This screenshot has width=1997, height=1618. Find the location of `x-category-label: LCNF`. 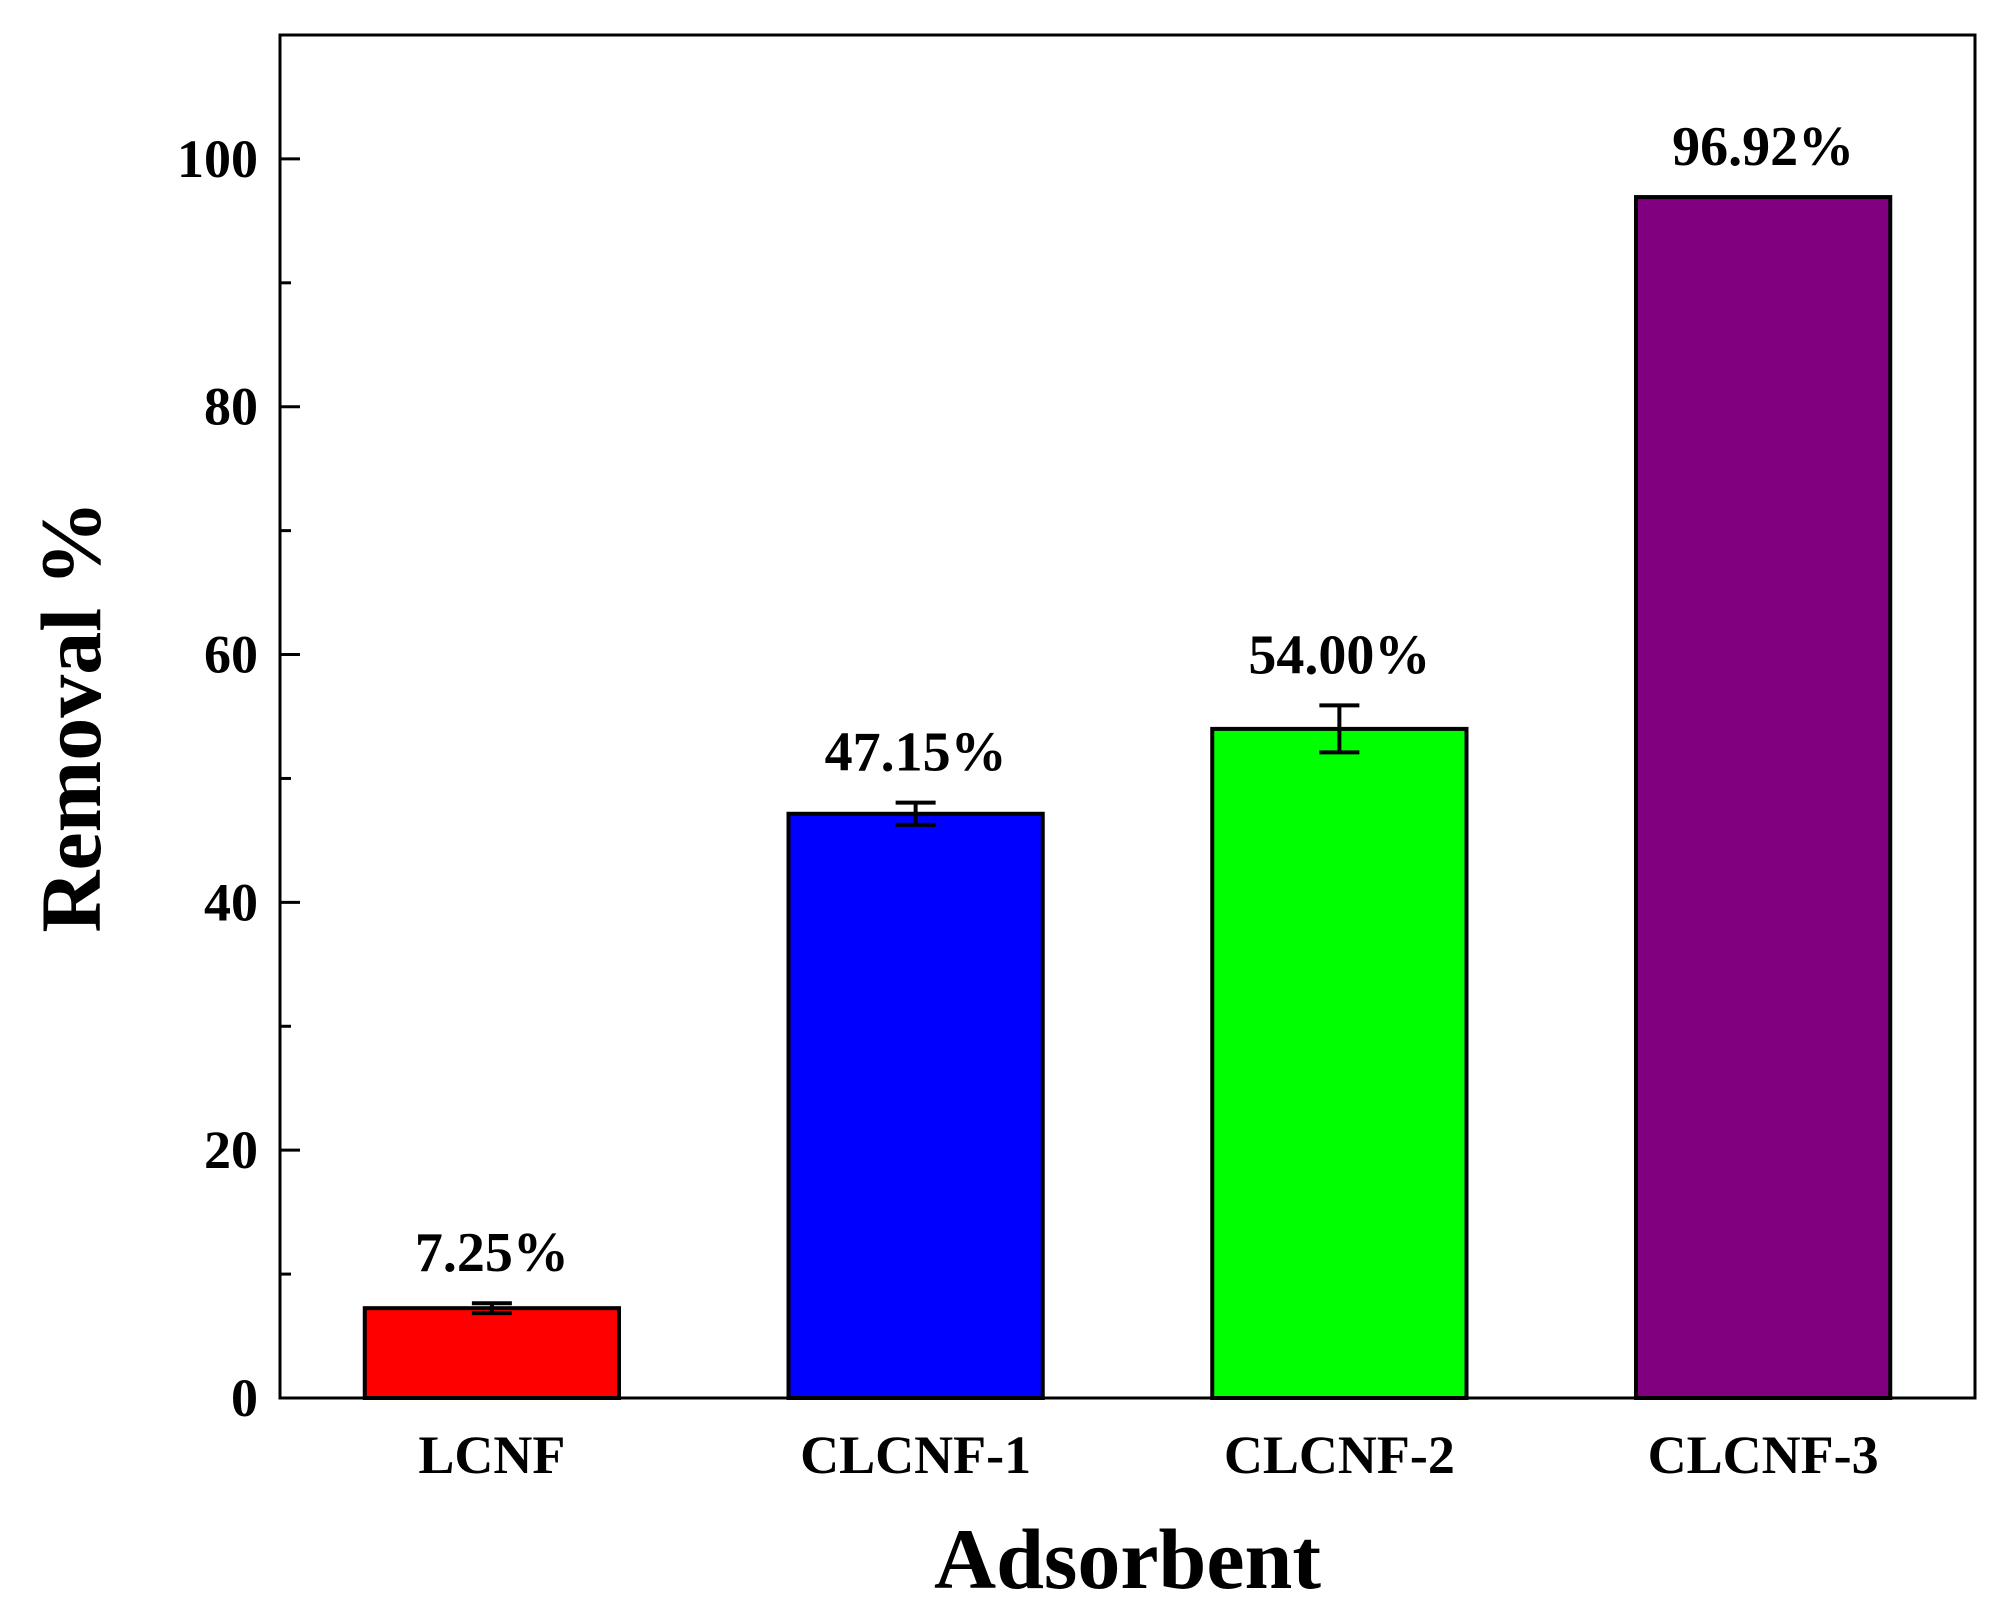

x-category-label: LCNF is located at coordinates (491, 1455).